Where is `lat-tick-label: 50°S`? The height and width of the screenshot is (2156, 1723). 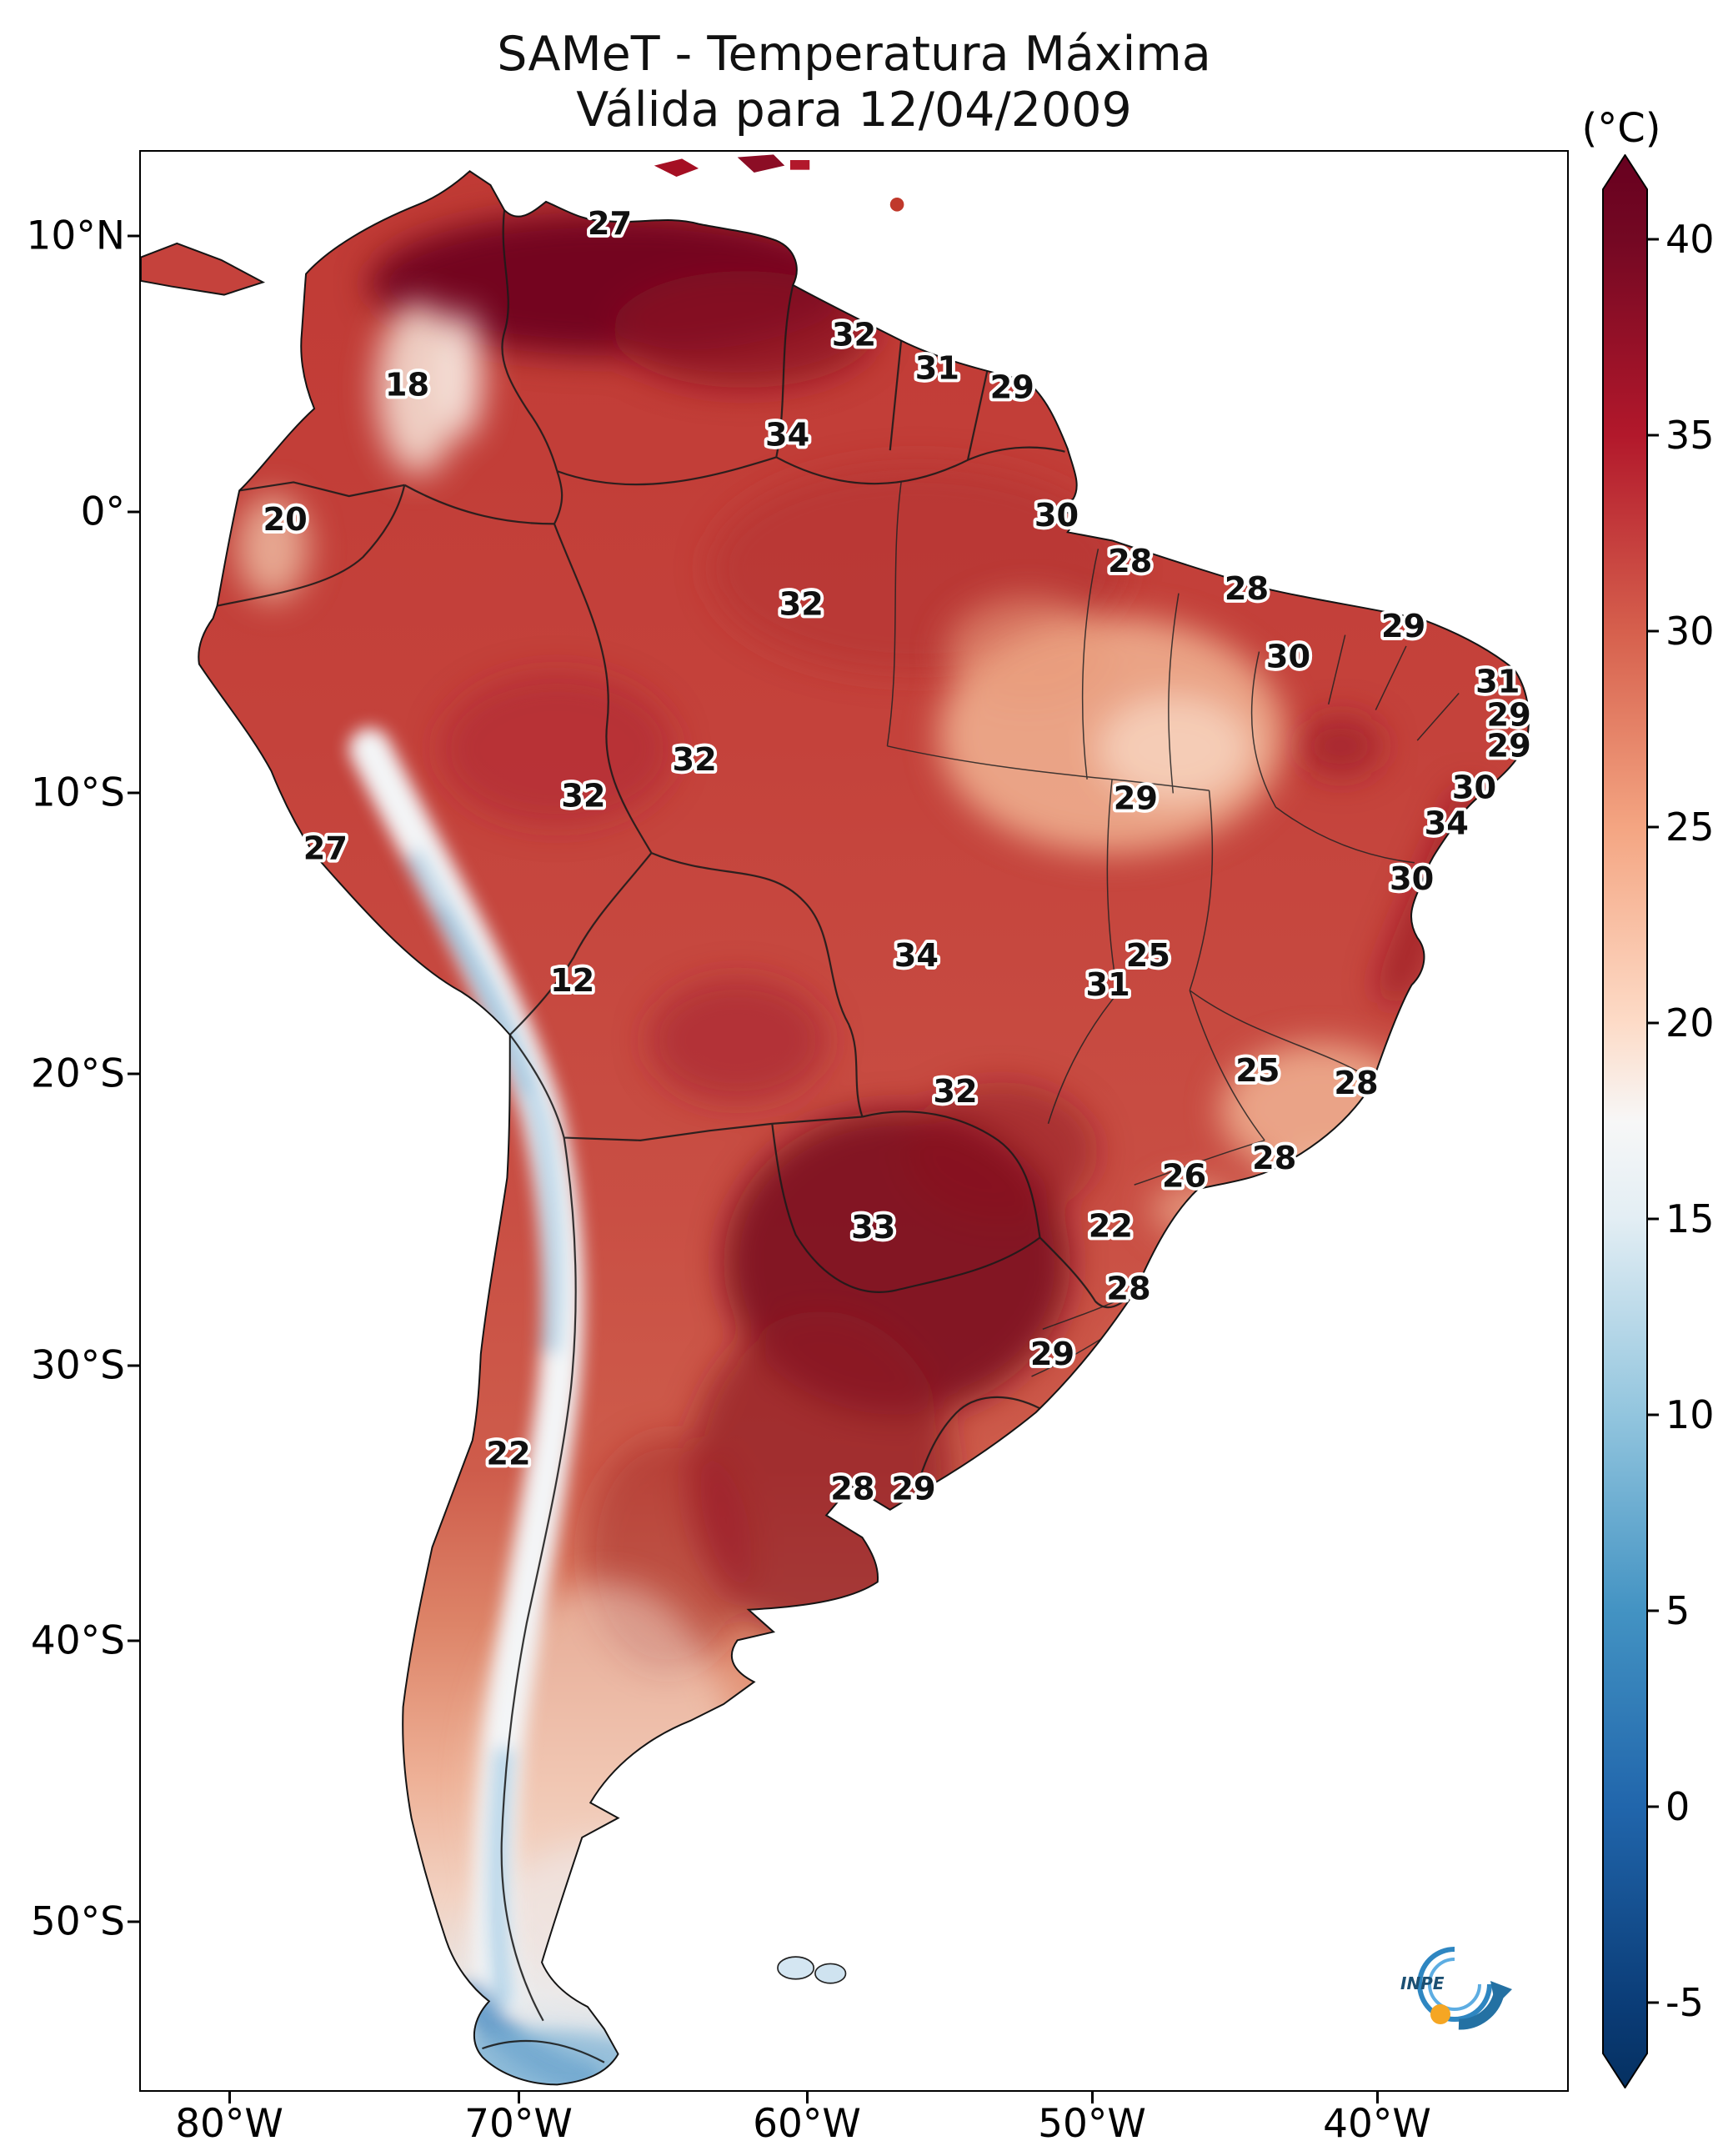 lat-tick-label: 50°S is located at coordinates (77, 1921).